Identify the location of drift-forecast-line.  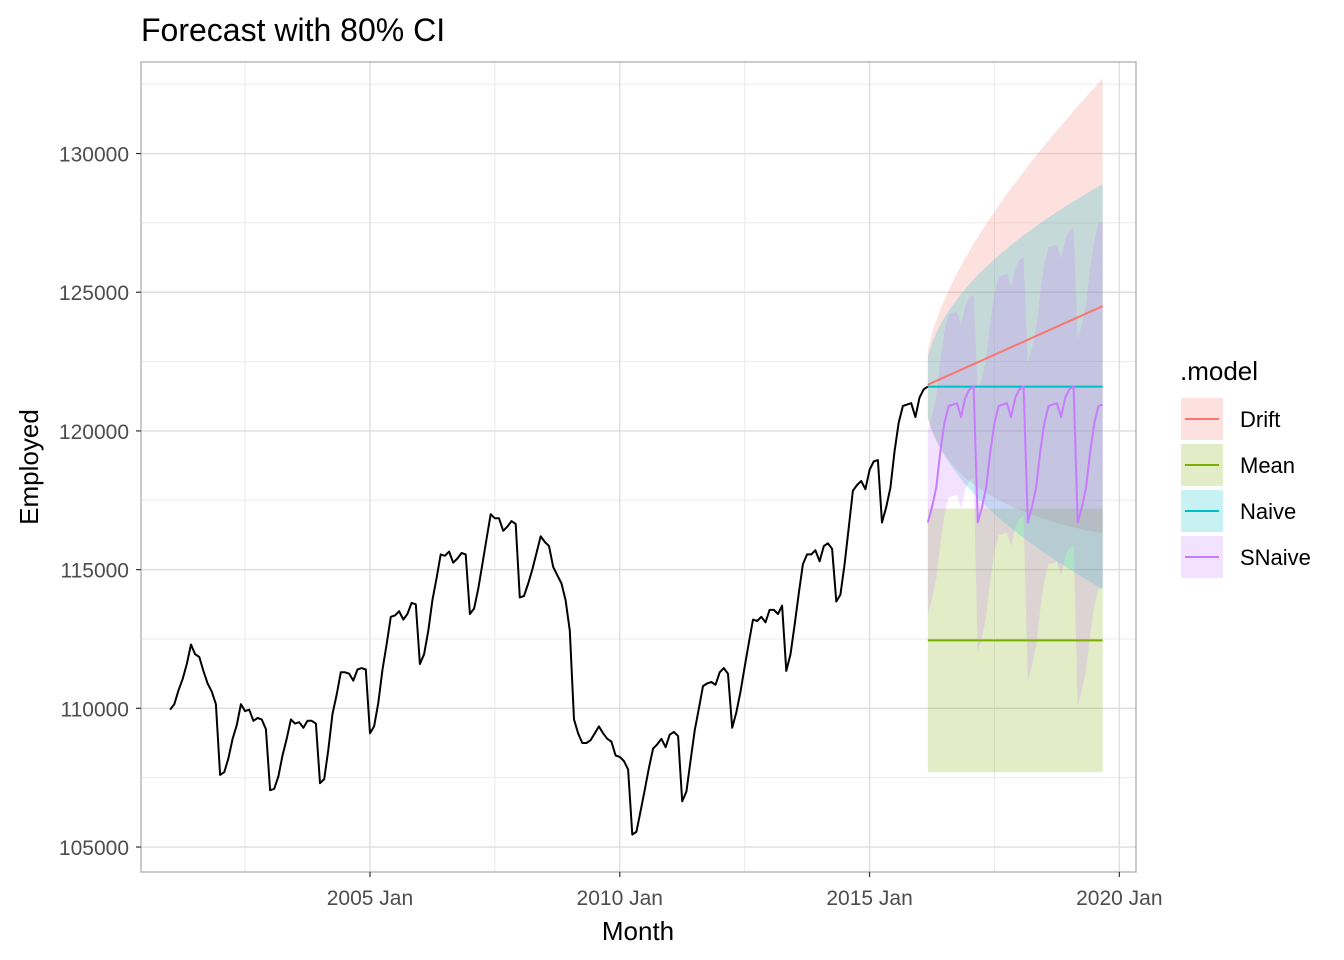
(1015, 345).